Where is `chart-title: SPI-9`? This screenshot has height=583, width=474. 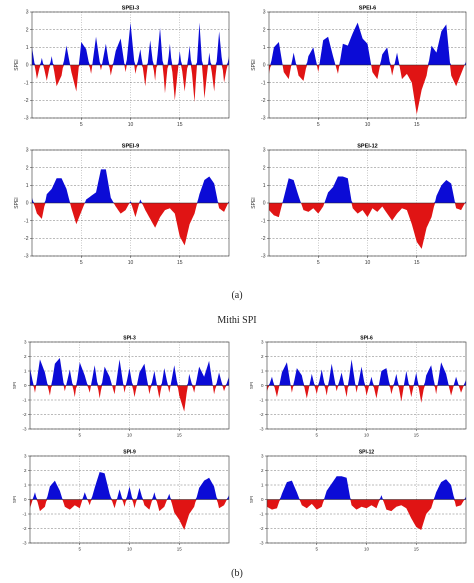
chart-title: SPI-9 is located at coordinates (129, 453).